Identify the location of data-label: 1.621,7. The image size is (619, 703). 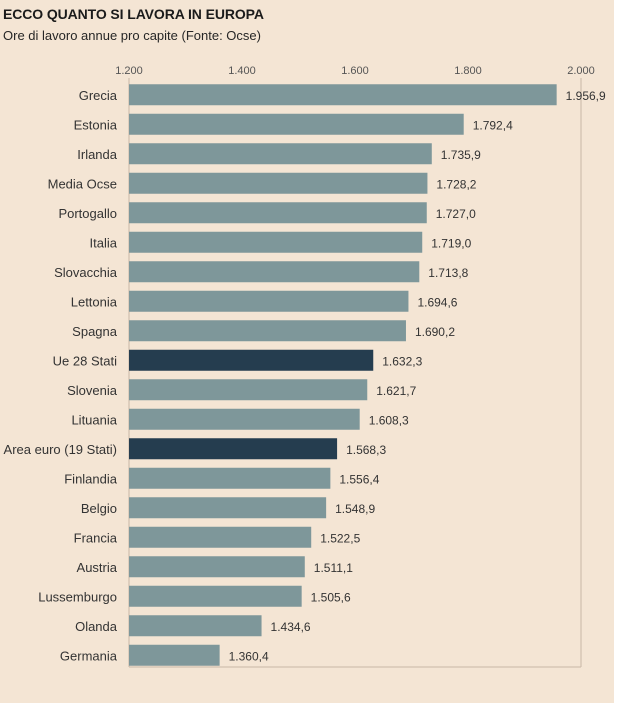
(396, 391).